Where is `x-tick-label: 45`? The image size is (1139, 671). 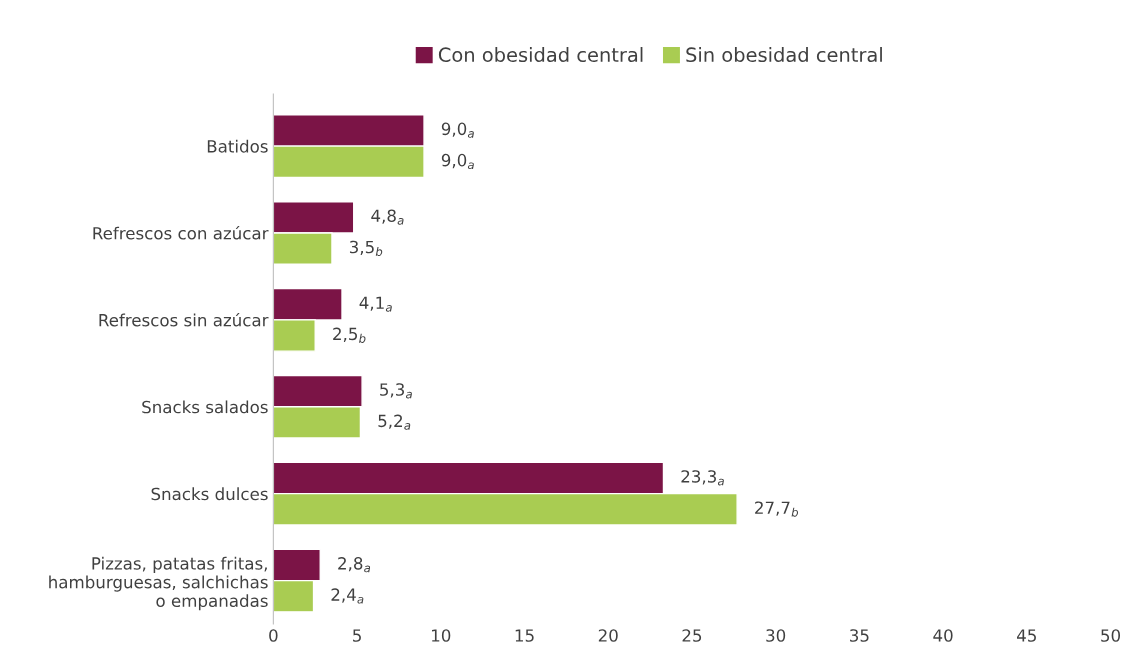
x-tick-label: 45 is located at coordinates (1026, 635).